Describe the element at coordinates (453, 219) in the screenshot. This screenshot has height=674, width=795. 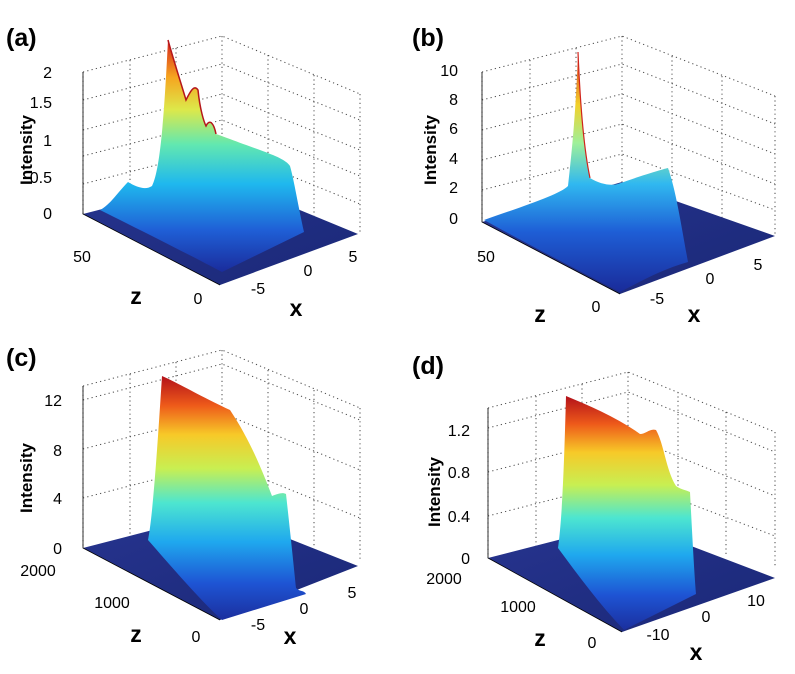
I see `panel-b-ytick-0: 0` at that location.